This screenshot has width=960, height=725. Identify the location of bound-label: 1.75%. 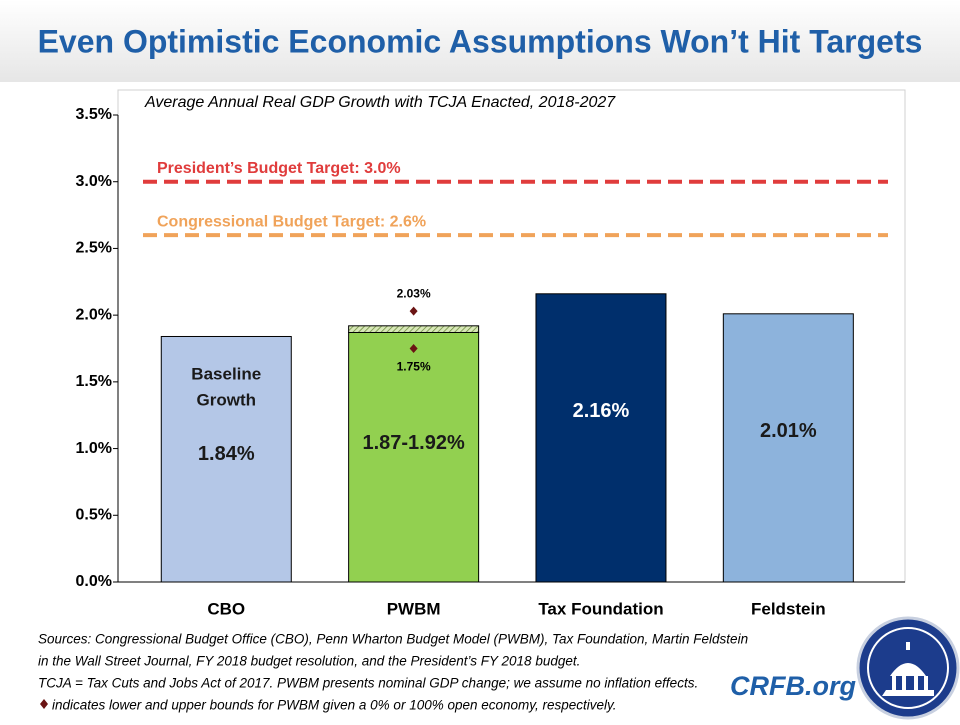
(414, 367).